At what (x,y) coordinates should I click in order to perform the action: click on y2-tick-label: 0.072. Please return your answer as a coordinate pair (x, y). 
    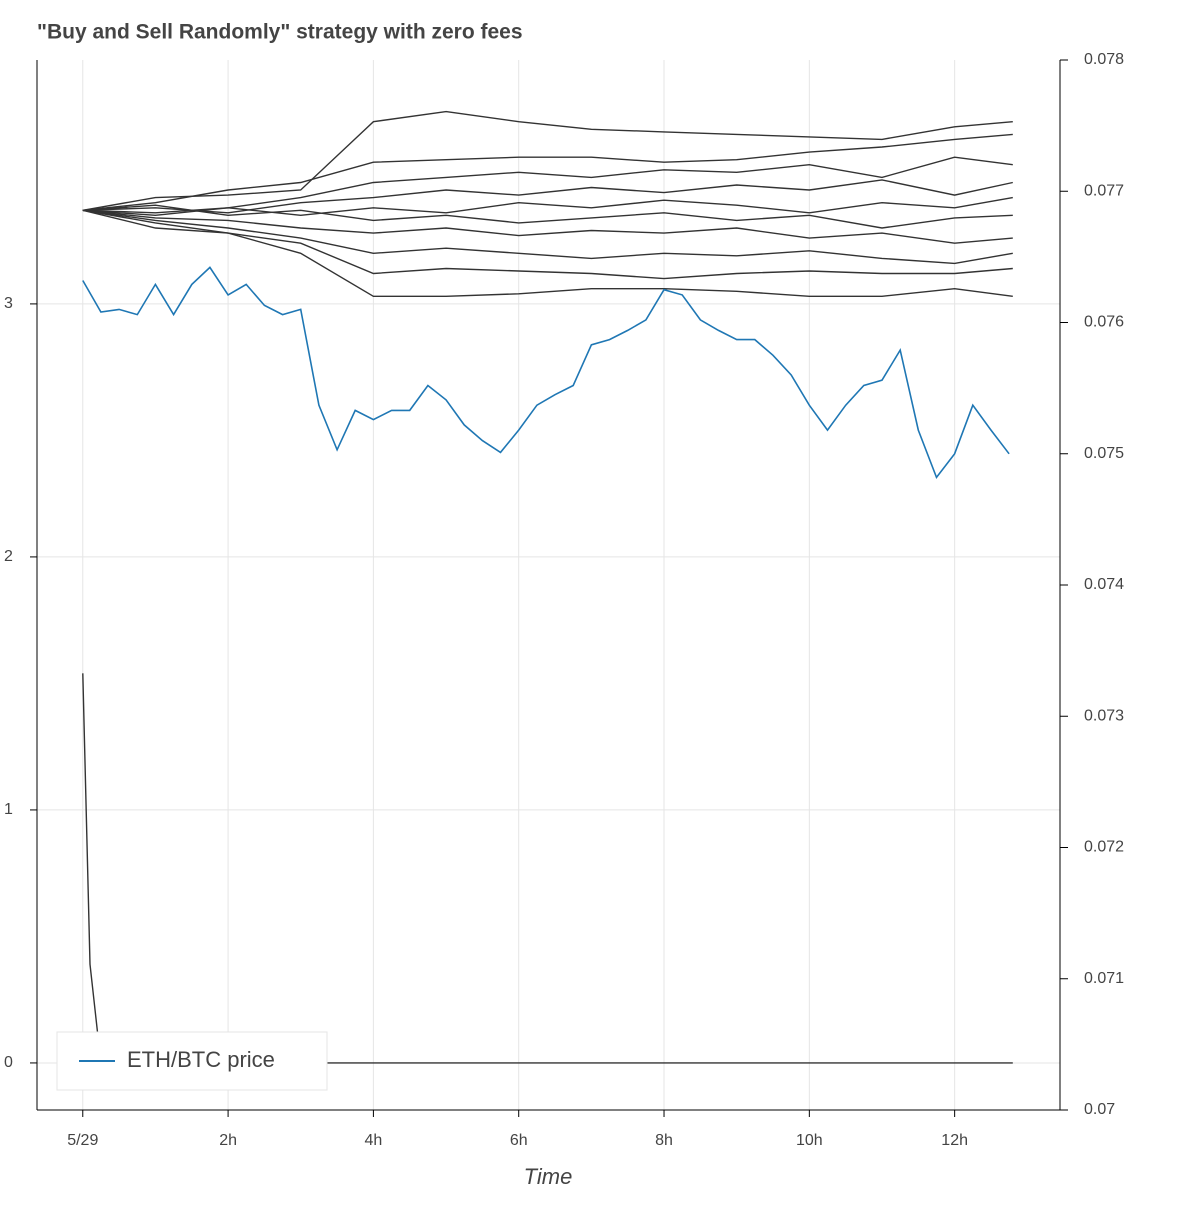
    Looking at the image, I should click on (1104, 847).